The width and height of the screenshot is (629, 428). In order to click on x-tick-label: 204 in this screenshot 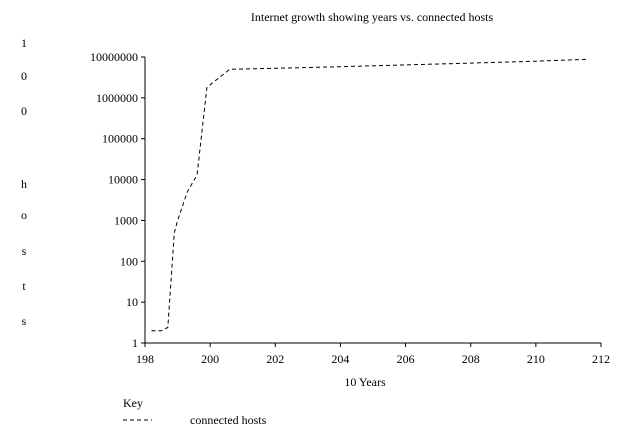, I will do `click(340, 359)`.